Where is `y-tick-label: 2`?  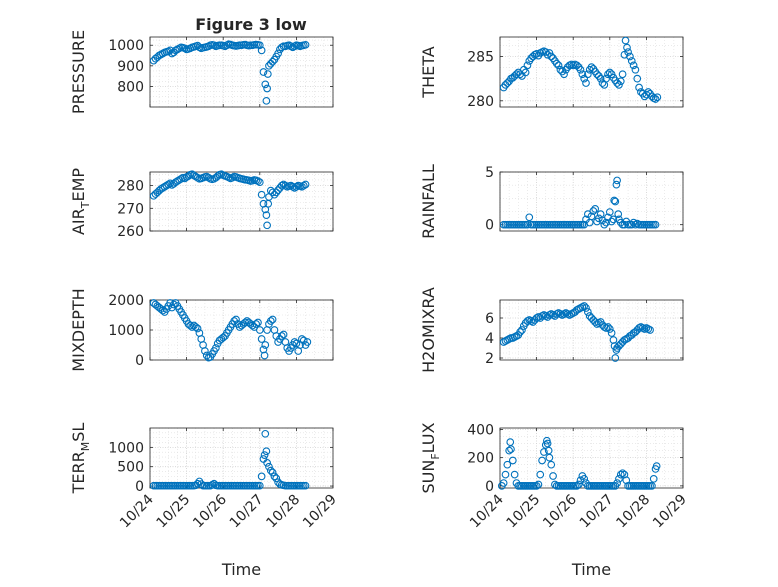 y-tick-label: 2 is located at coordinates (489, 359).